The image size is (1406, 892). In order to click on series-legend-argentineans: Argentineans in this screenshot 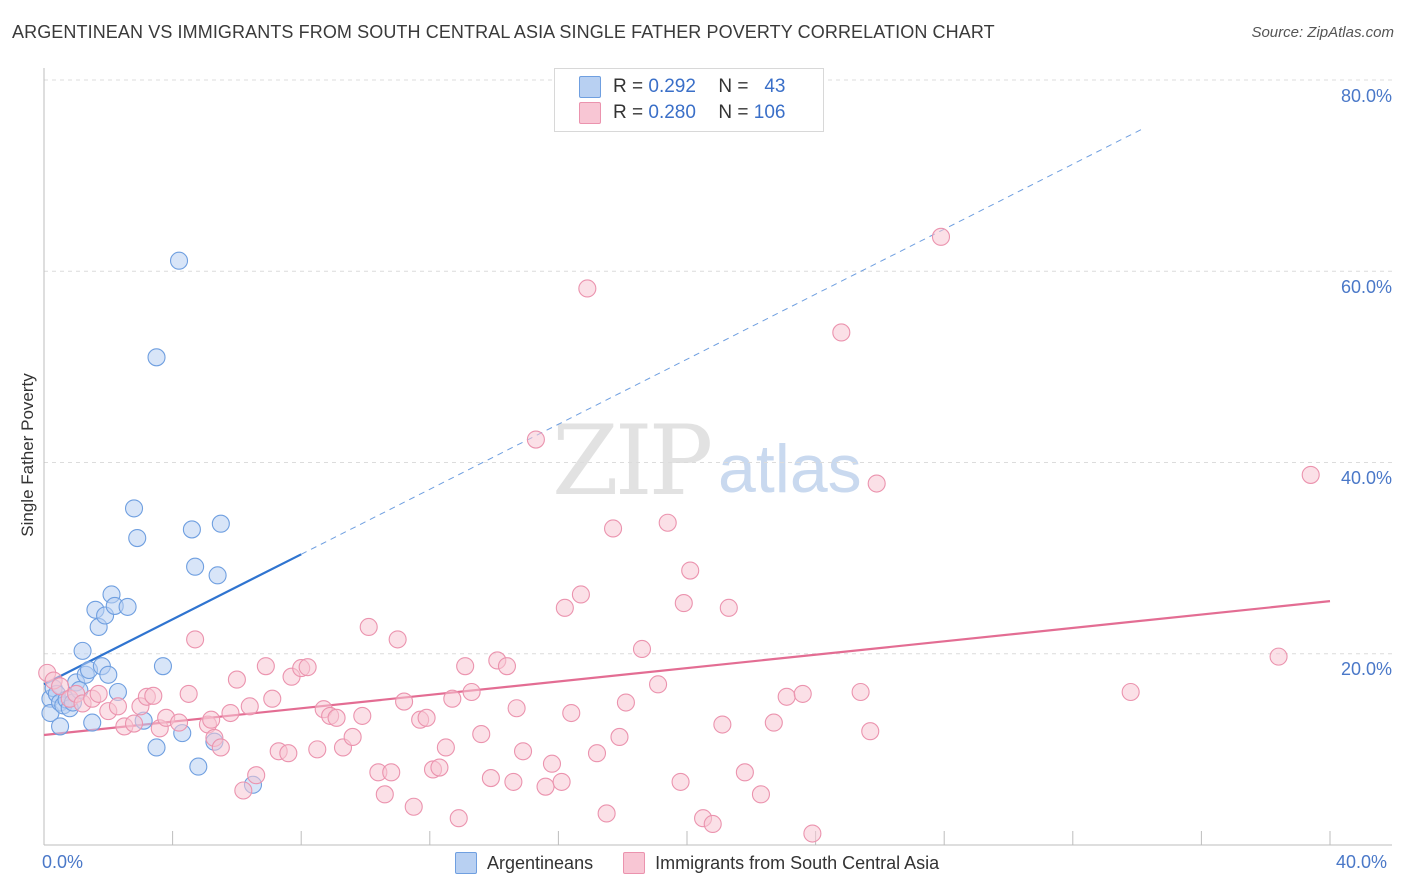, I will do `click(524, 863)`.